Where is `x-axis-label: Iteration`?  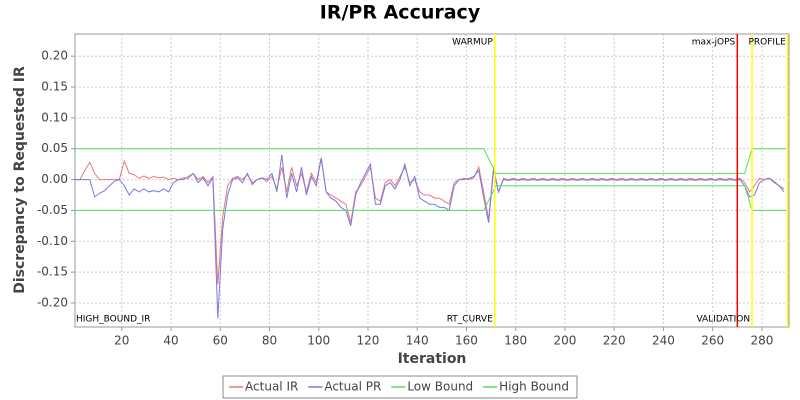 x-axis-label: Iteration is located at coordinates (432, 359).